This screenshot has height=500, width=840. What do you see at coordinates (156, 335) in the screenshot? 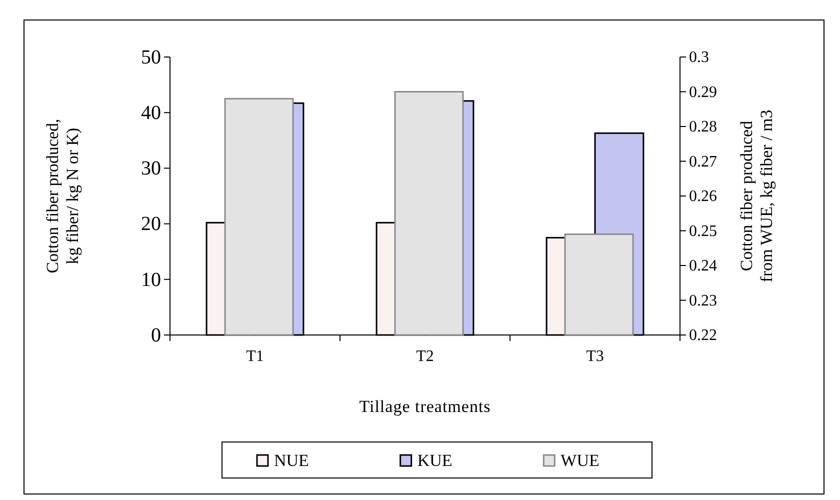
I see `y-tick-label: 0` at bounding box center [156, 335].